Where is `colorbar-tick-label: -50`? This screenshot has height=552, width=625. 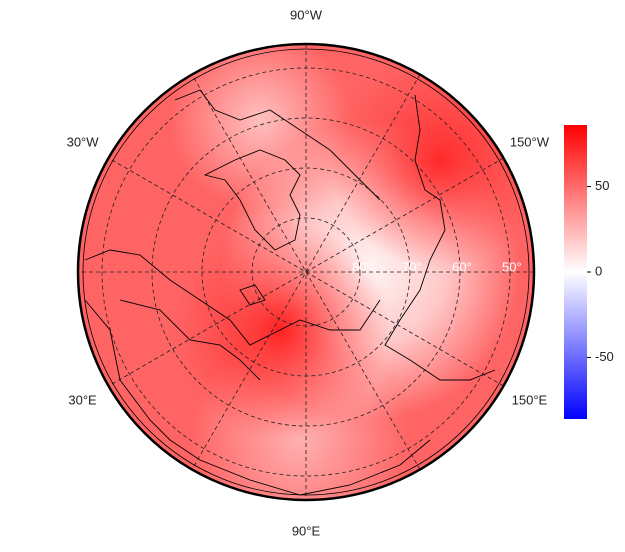 colorbar-tick-label: -50 is located at coordinates (604, 356).